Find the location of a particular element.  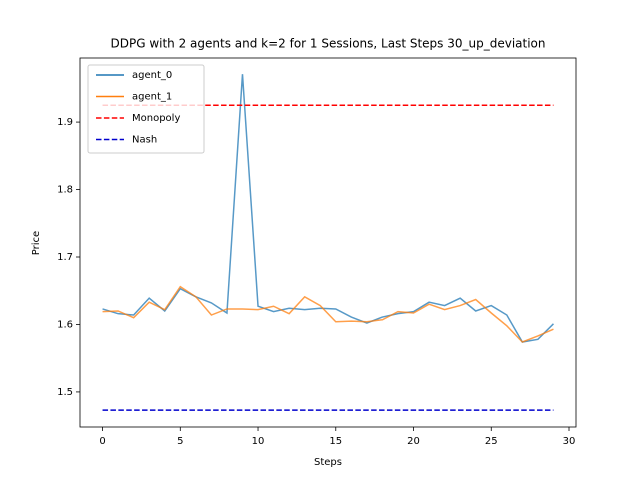

x-tick-label: 25 is located at coordinates (491, 441).